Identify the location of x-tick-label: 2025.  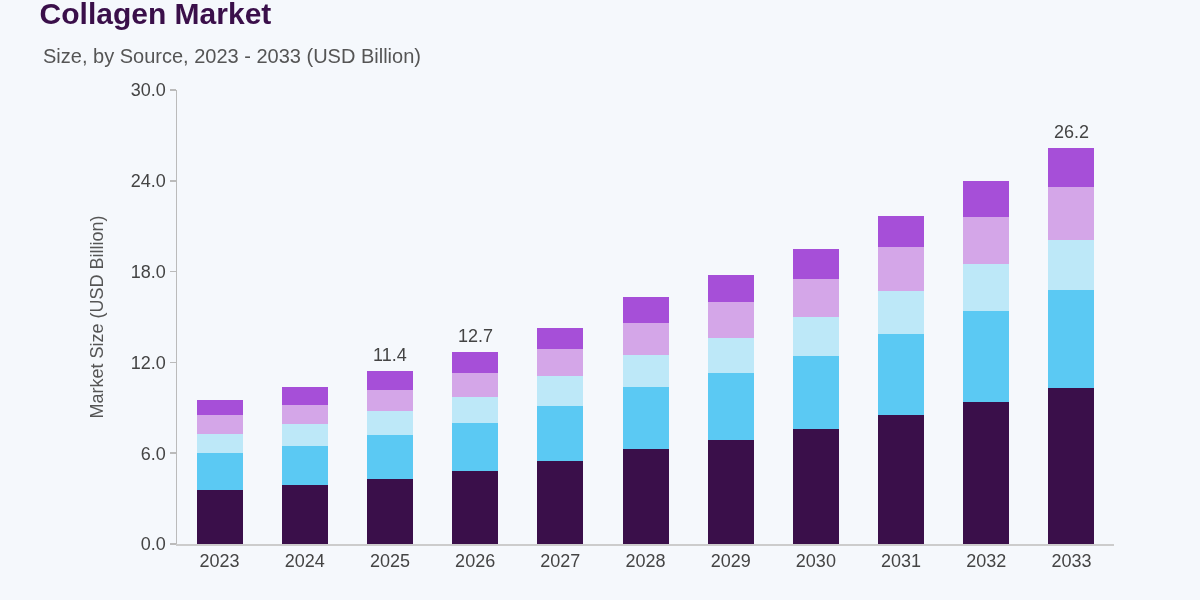
(389, 561).